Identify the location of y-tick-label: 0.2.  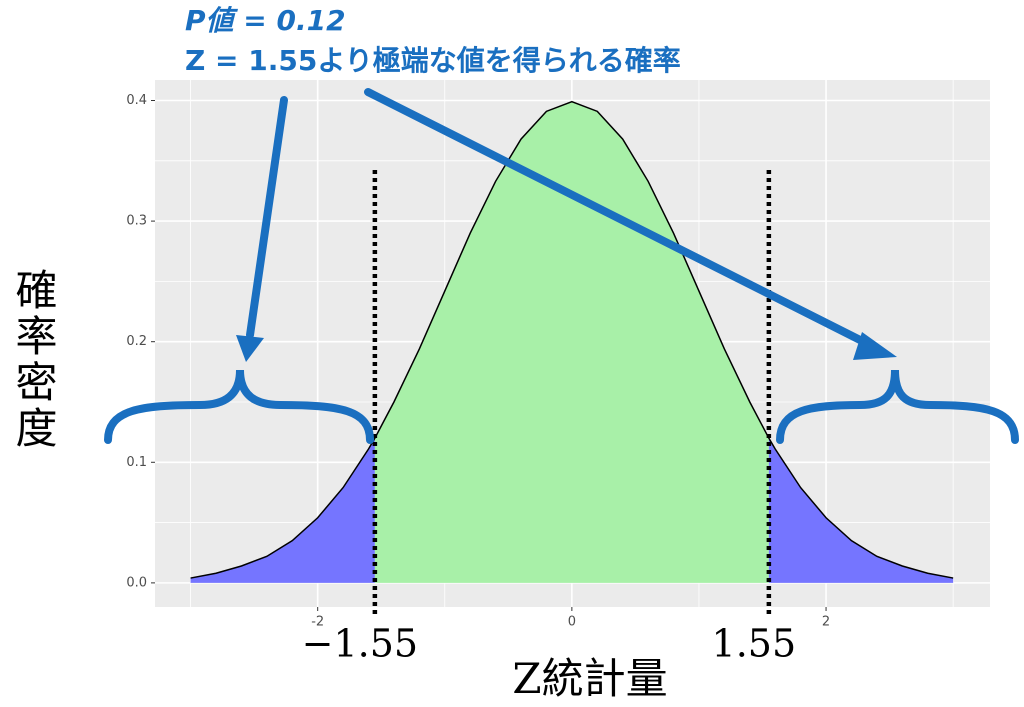
(136, 341).